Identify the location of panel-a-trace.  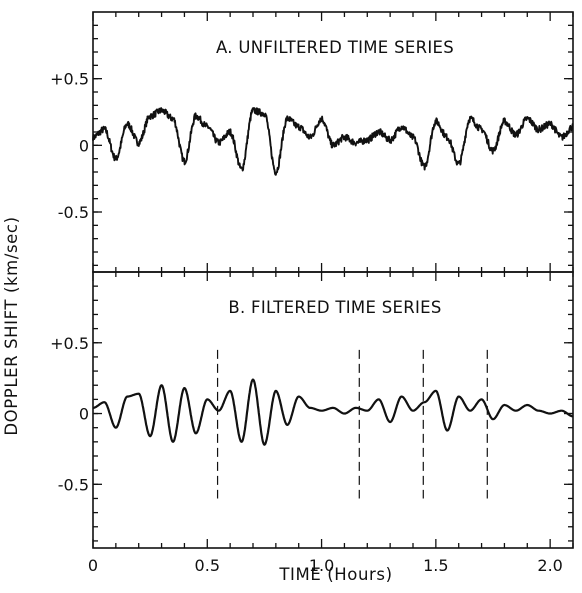
(333, 141).